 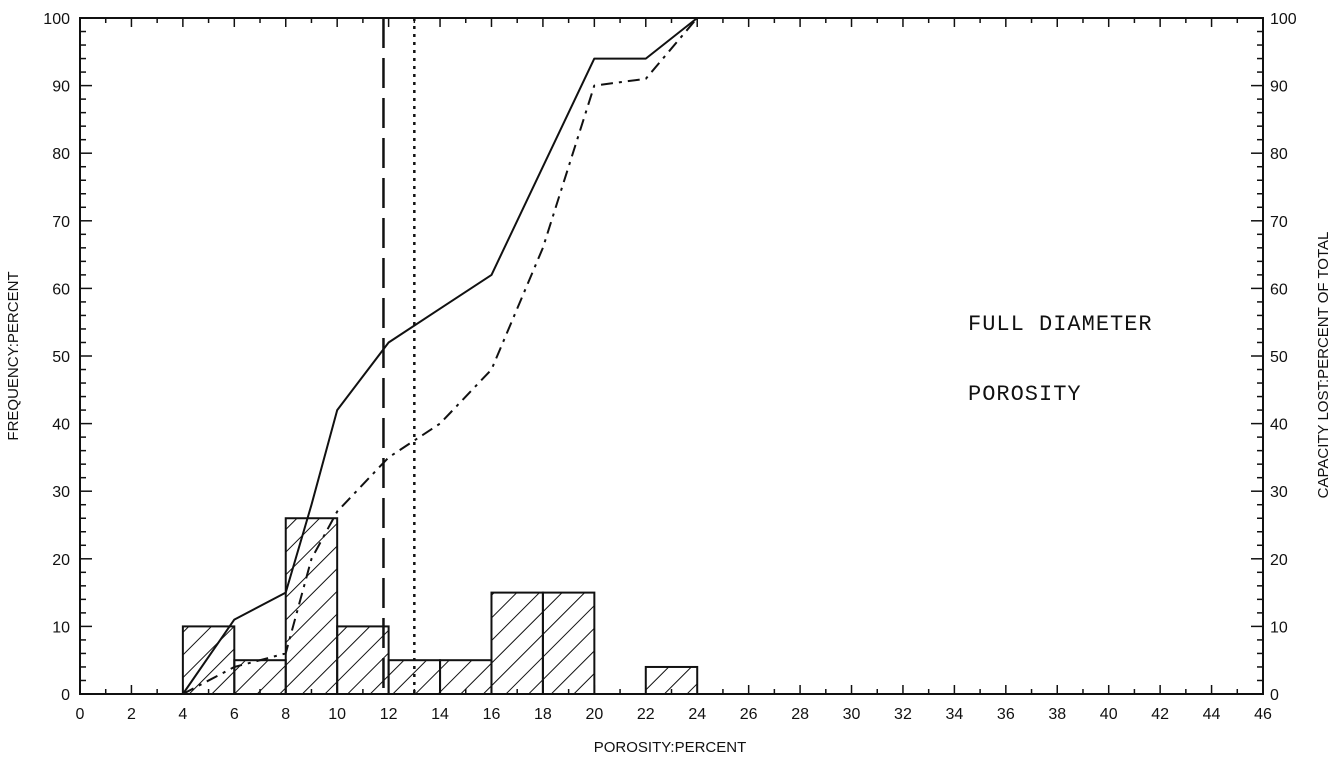 What do you see at coordinates (543, 714) in the screenshot?
I see `x-tick-label: 18` at bounding box center [543, 714].